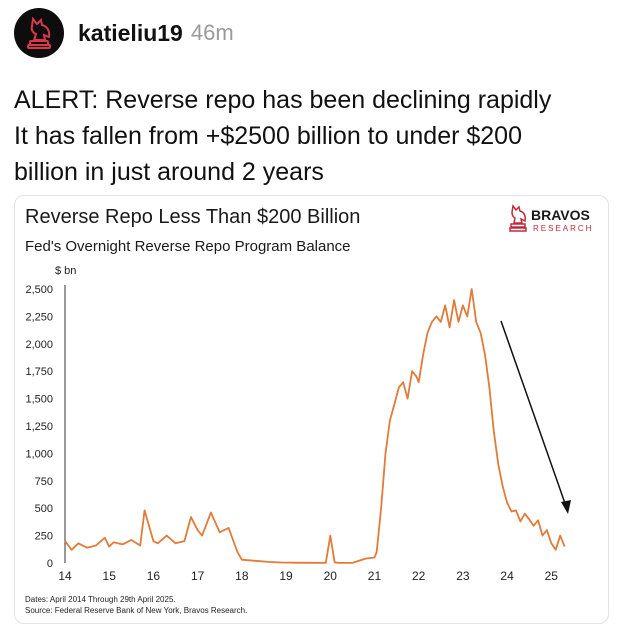  I want to click on y-axis-unit: $ bn, so click(65, 271).